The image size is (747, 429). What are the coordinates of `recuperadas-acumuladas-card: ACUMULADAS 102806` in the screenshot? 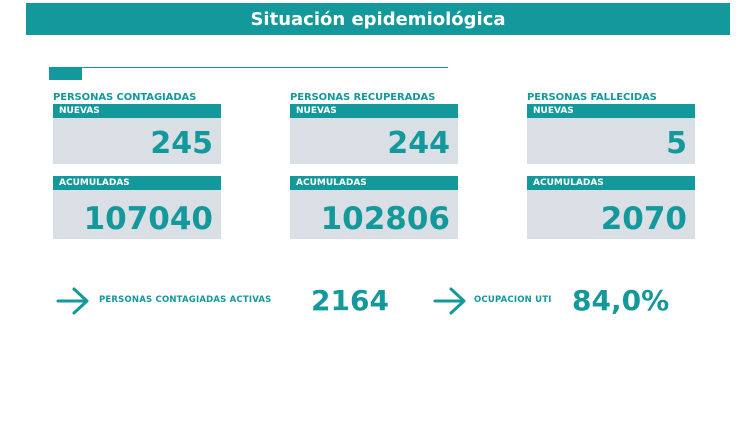 It's located at (374, 207).